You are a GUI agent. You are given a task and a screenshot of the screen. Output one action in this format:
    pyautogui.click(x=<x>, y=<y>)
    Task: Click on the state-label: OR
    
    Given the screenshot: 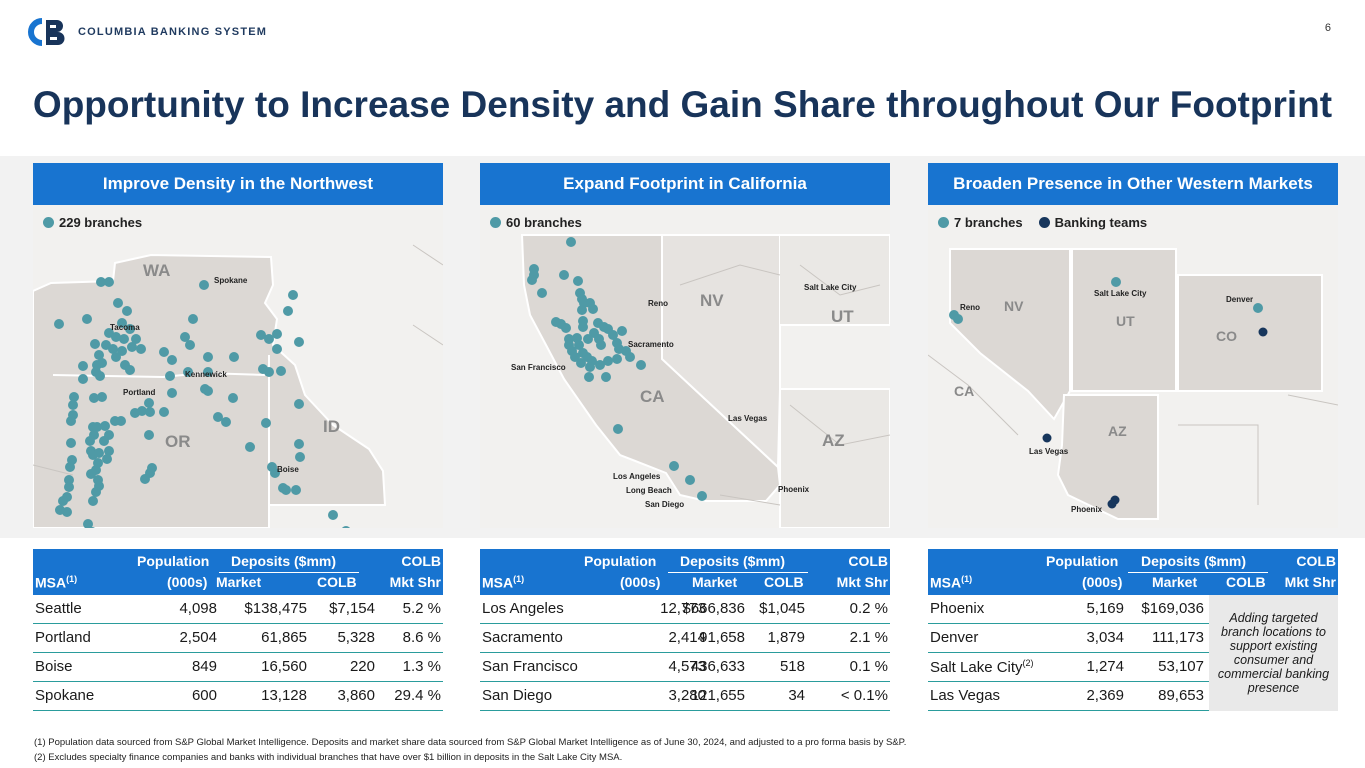 What is the action you would take?
    pyautogui.click(x=178, y=441)
    